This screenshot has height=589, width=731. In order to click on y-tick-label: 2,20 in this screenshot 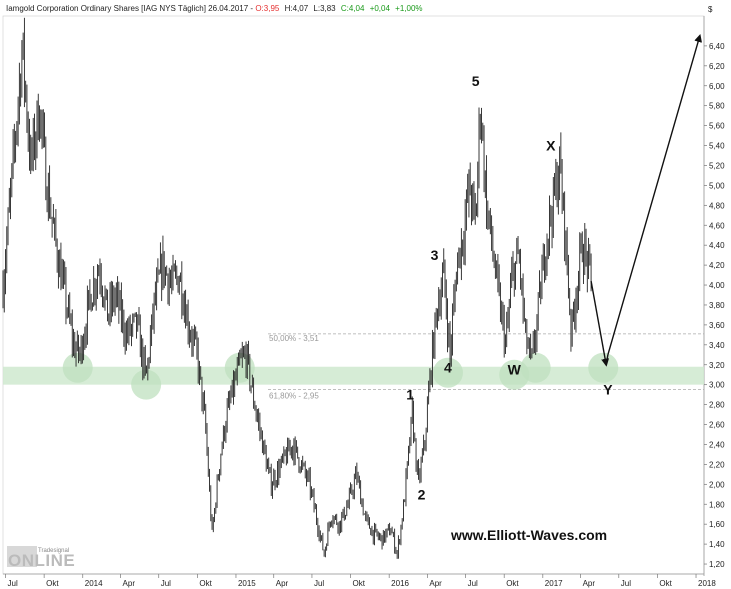, I will do `click(717, 464)`.